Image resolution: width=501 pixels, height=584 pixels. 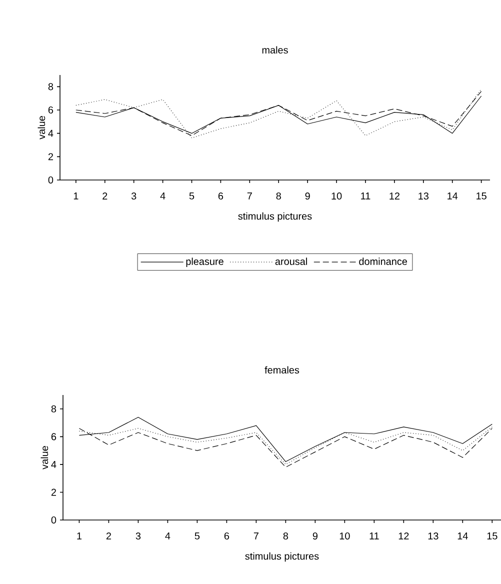 I want to click on chart-title: males, so click(x=275, y=50).